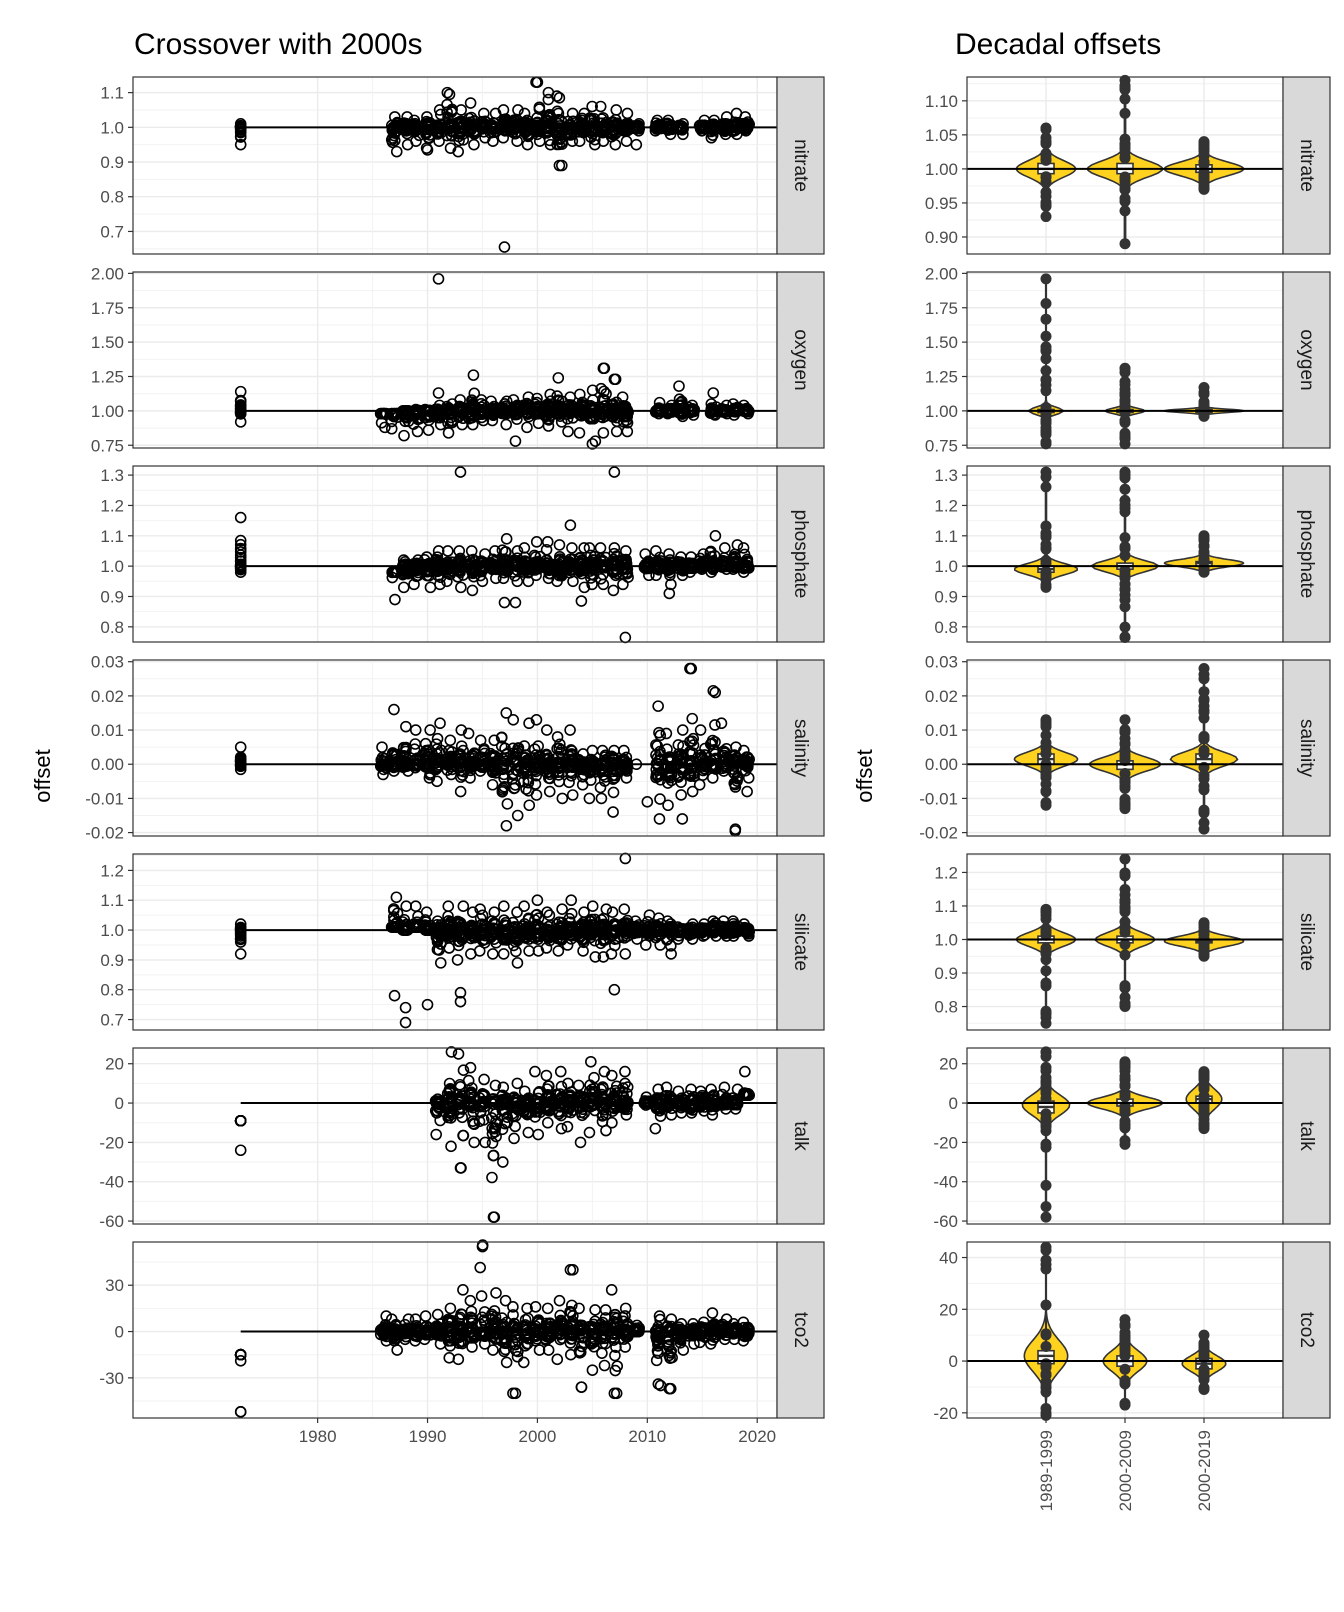  I want to click on left-oxygen-y-tick-label: 2.00, so click(107, 273).